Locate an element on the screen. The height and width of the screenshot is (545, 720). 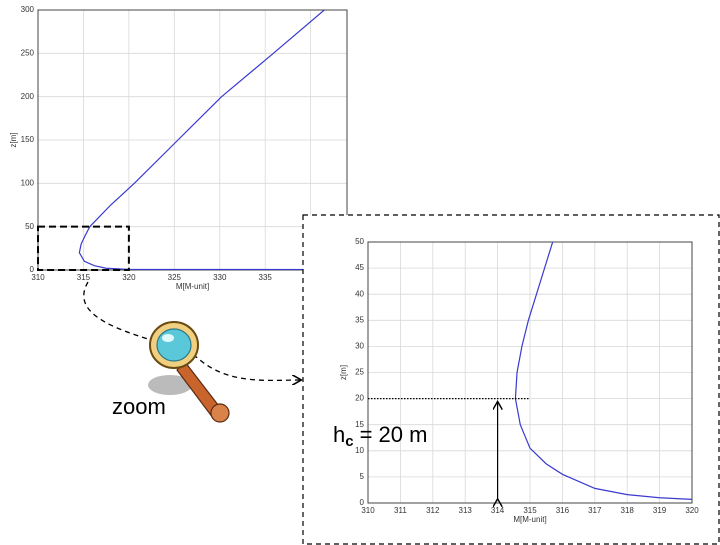
y-tick-label: 40 is located at coordinates (359, 293).